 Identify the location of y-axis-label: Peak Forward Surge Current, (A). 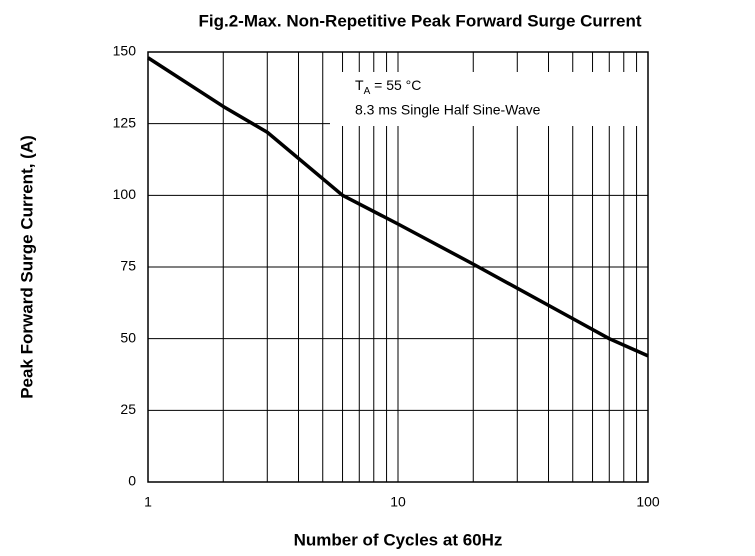
(26, 267).